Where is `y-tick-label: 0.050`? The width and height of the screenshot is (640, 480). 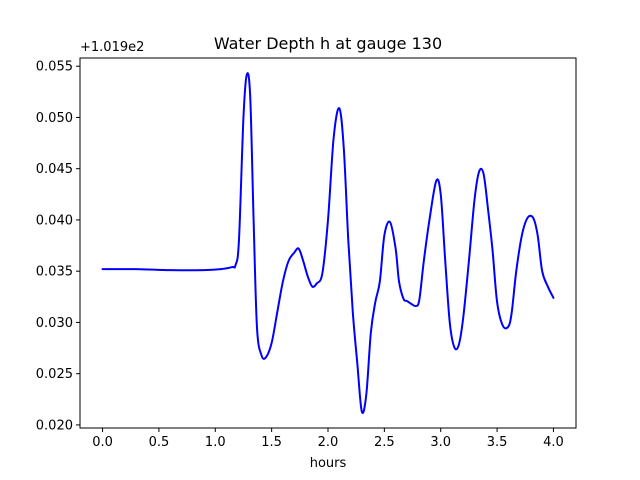
y-tick-label: 0.050 is located at coordinates (54, 118).